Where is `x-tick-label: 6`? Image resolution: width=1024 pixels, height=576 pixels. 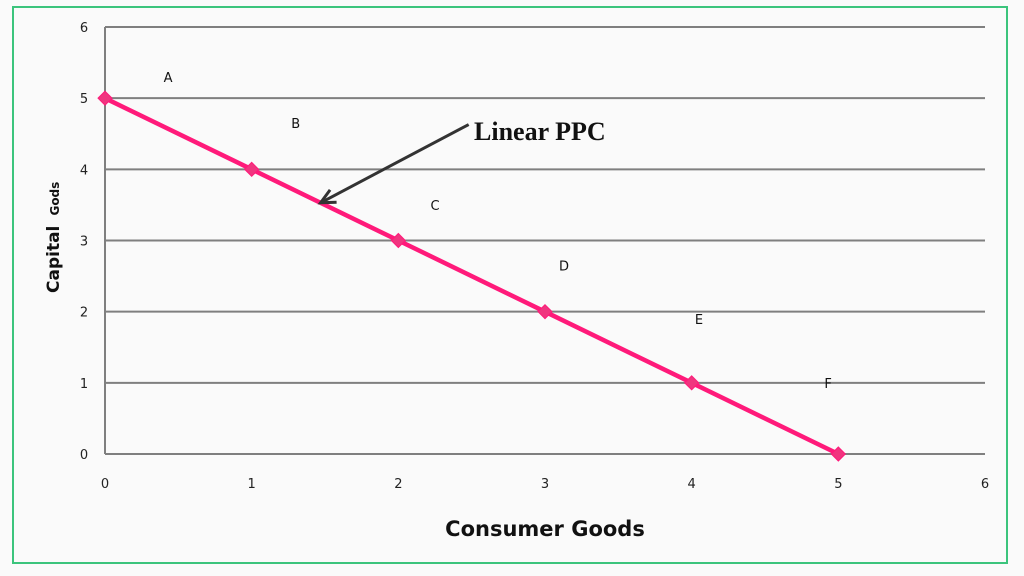 x-tick-label: 6 is located at coordinates (985, 484).